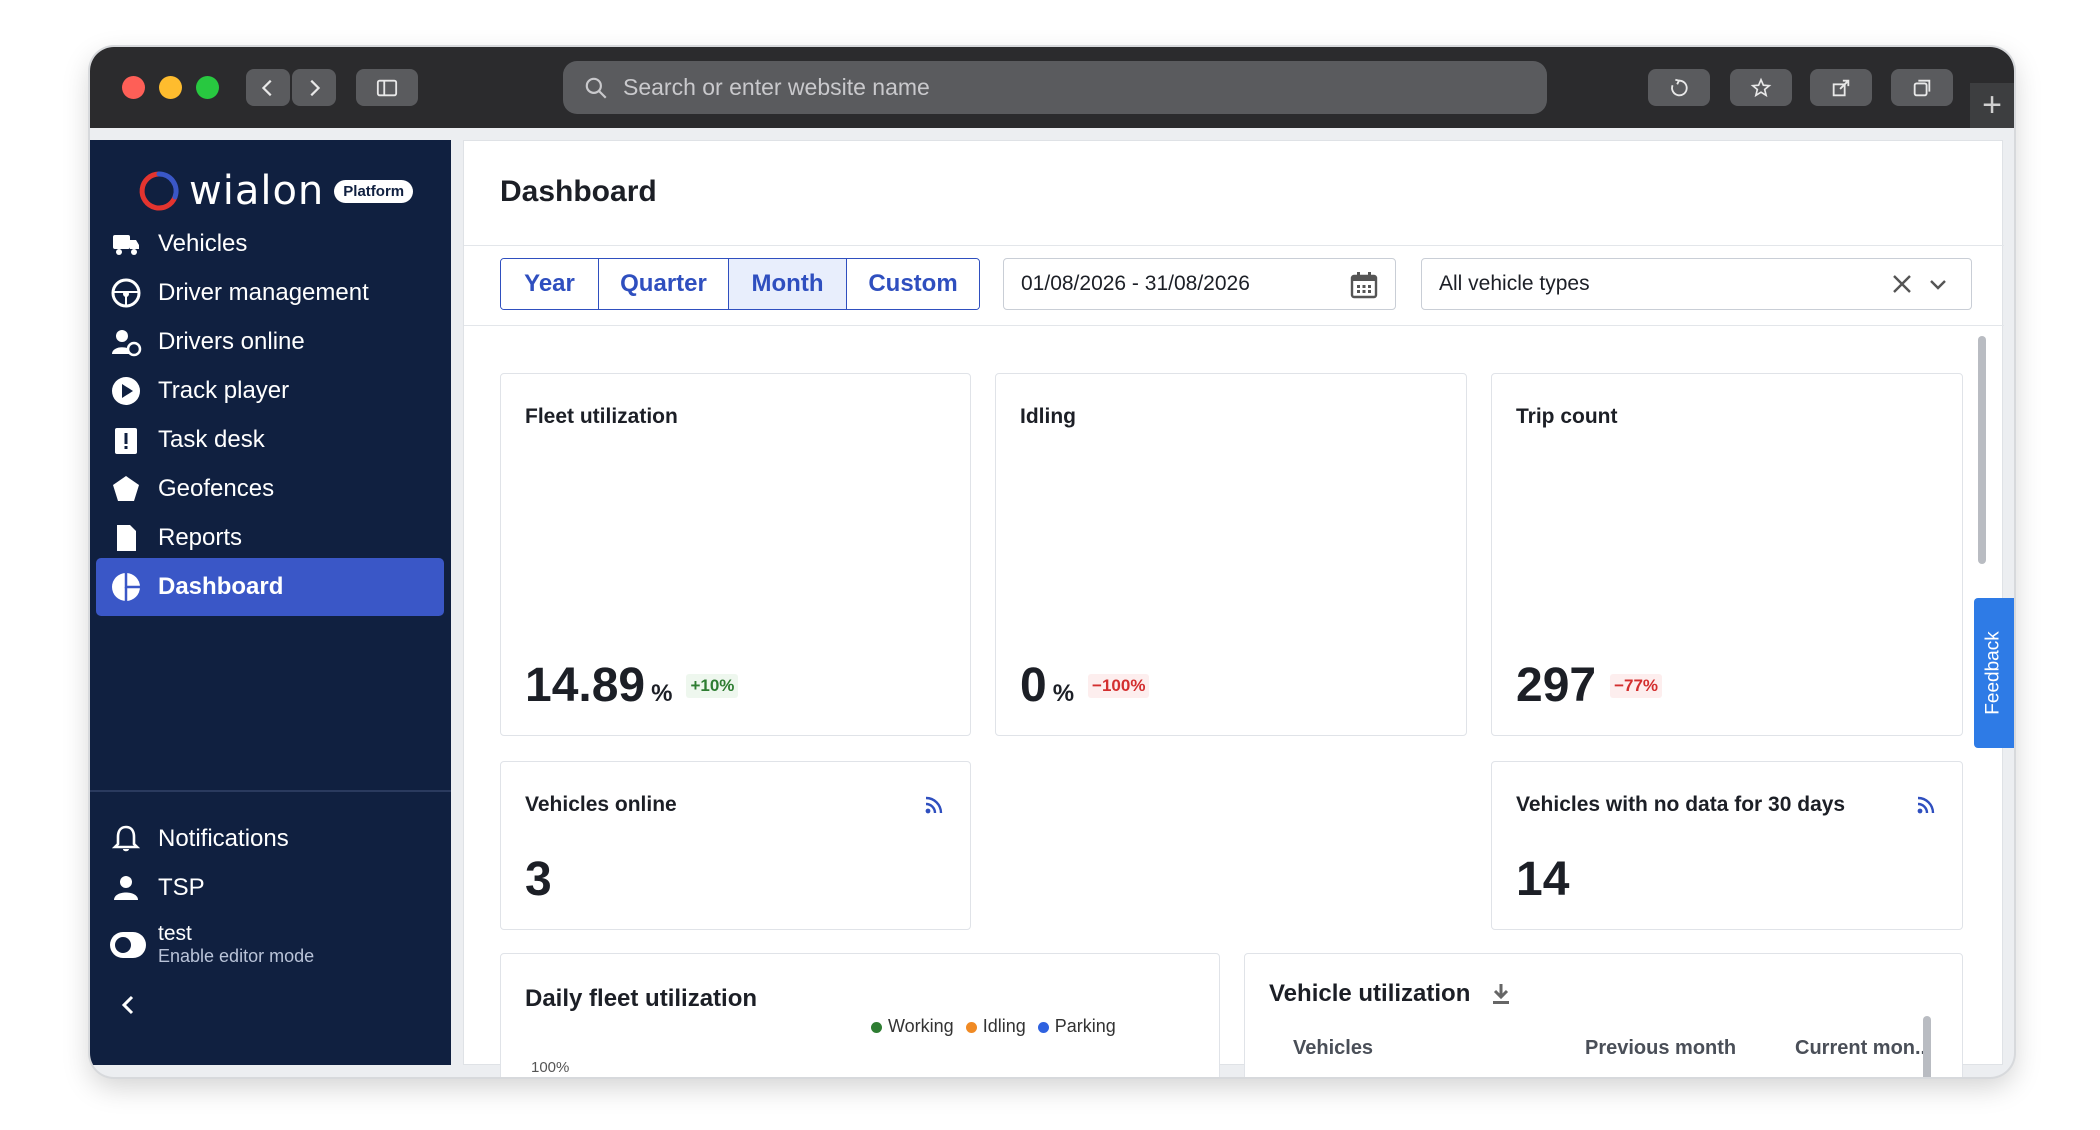 Image resolution: width=2100 pixels, height=1130 pixels. What do you see at coordinates (181, 887) in the screenshot?
I see `sidebar-item-label: TSP` at bounding box center [181, 887].